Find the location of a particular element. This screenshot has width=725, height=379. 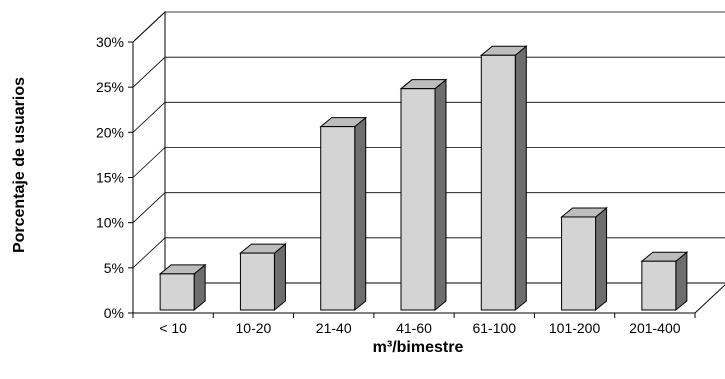

x-tick-label: < 10 is located at coordinates (173, 328).